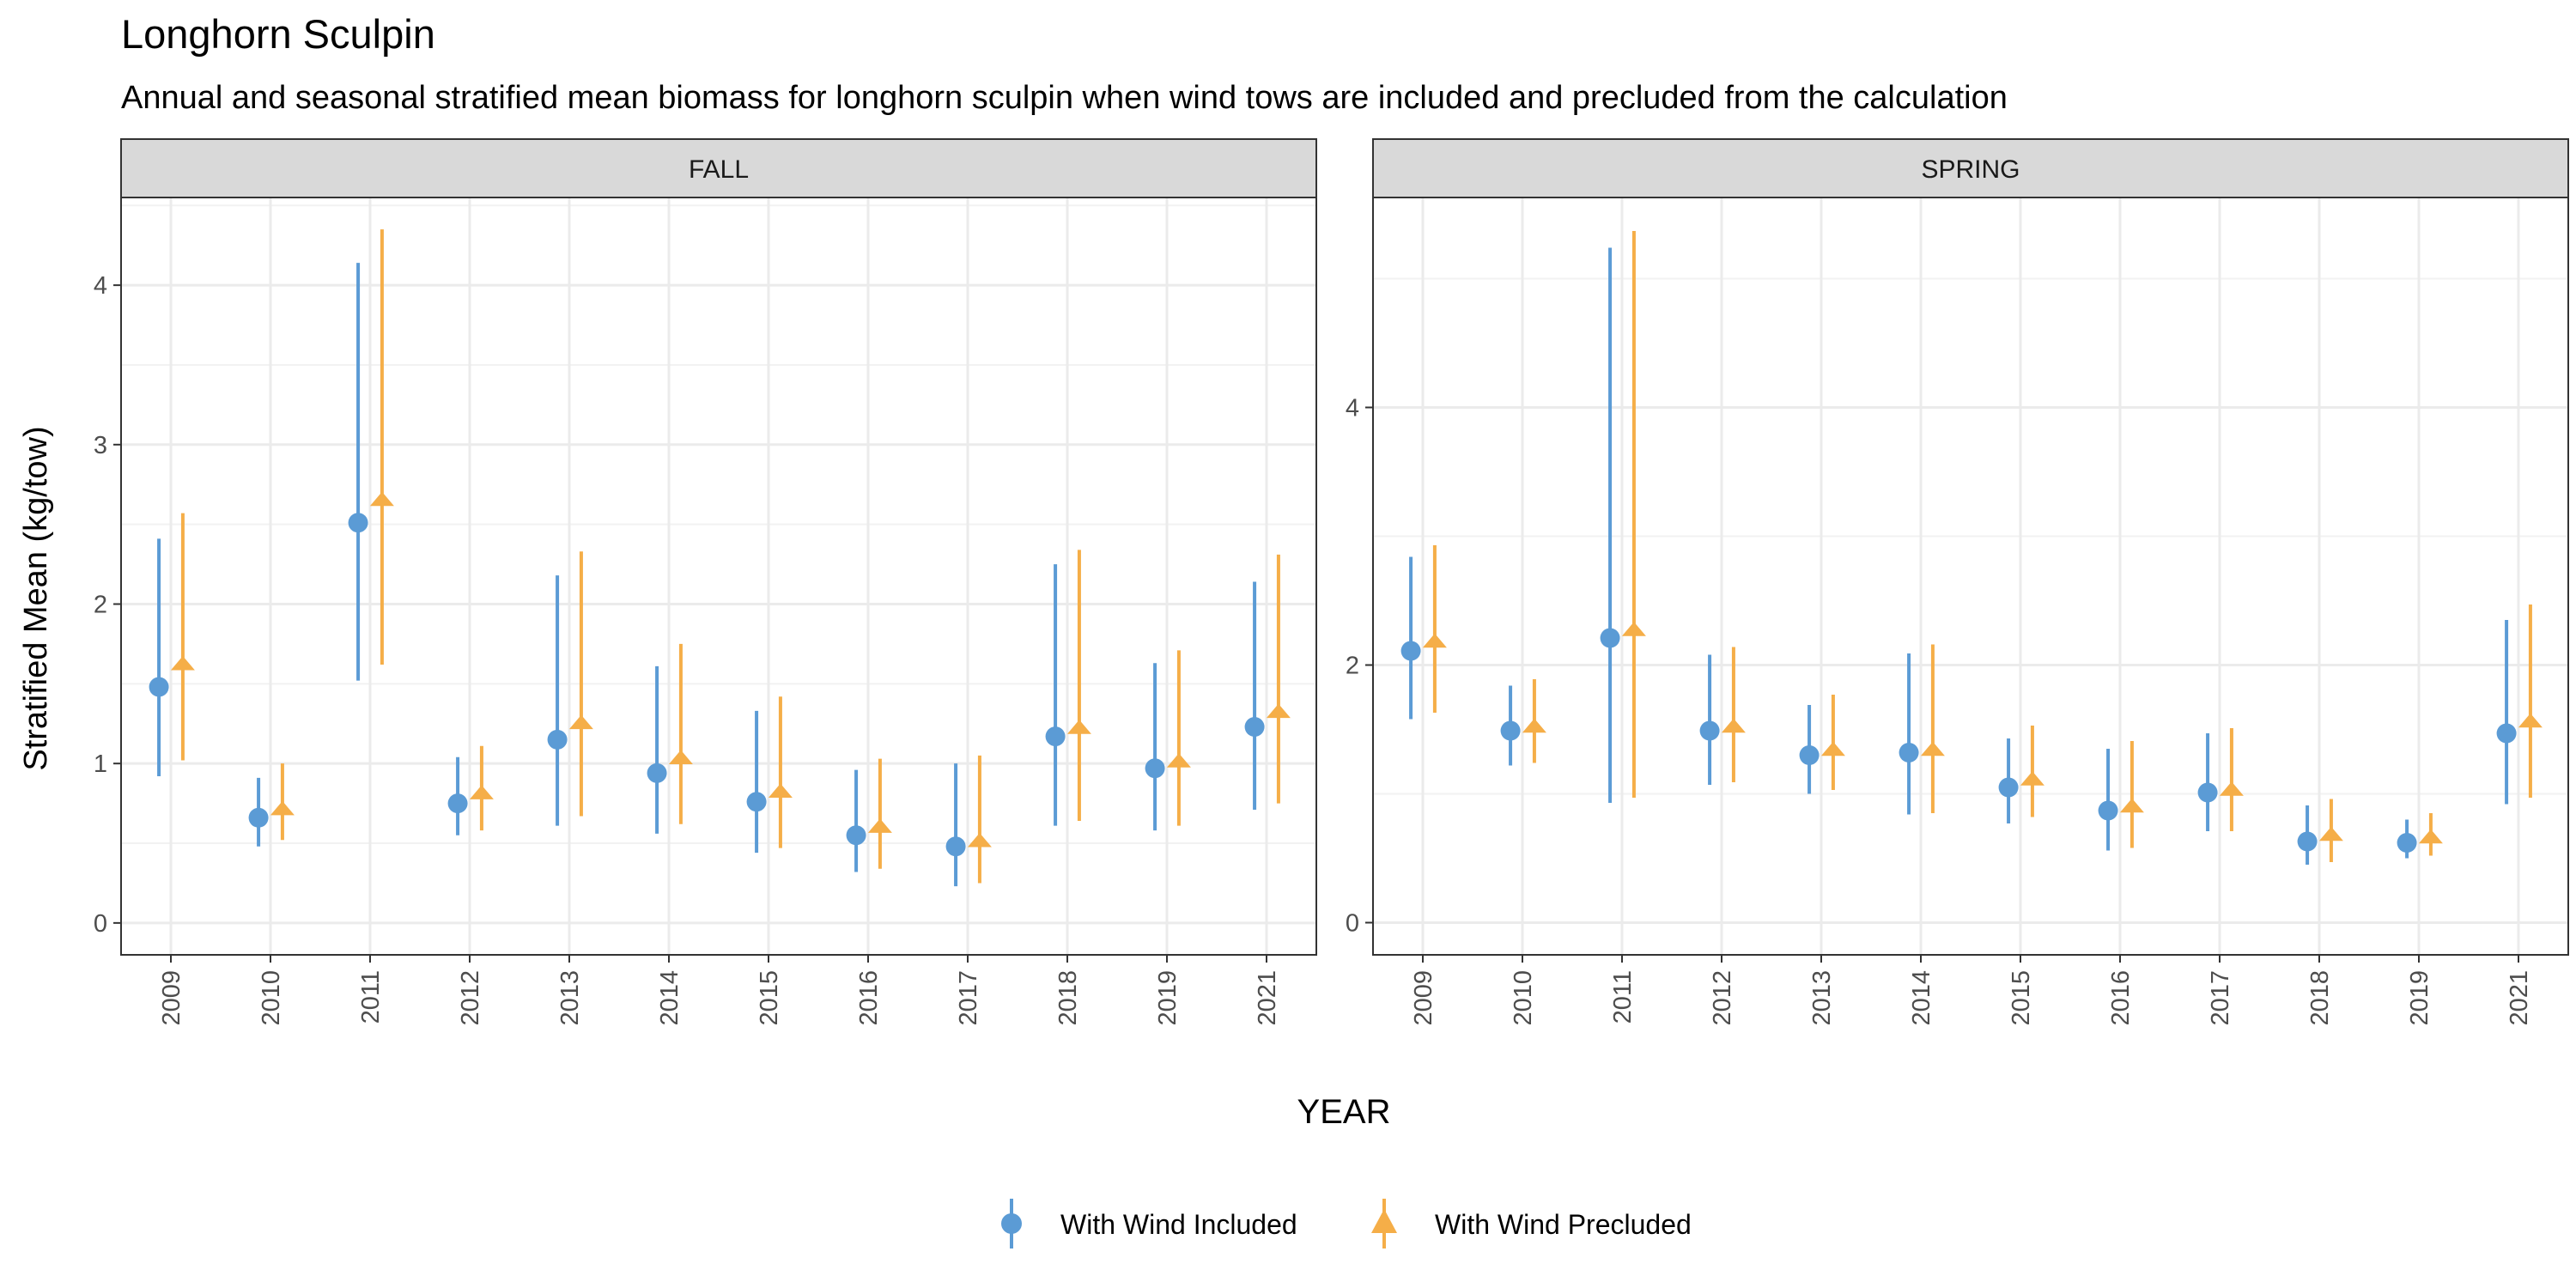  Describe the element at coordinates (2221, 998) in the screenshot. I see `x-tick-label: 2017` at that location.